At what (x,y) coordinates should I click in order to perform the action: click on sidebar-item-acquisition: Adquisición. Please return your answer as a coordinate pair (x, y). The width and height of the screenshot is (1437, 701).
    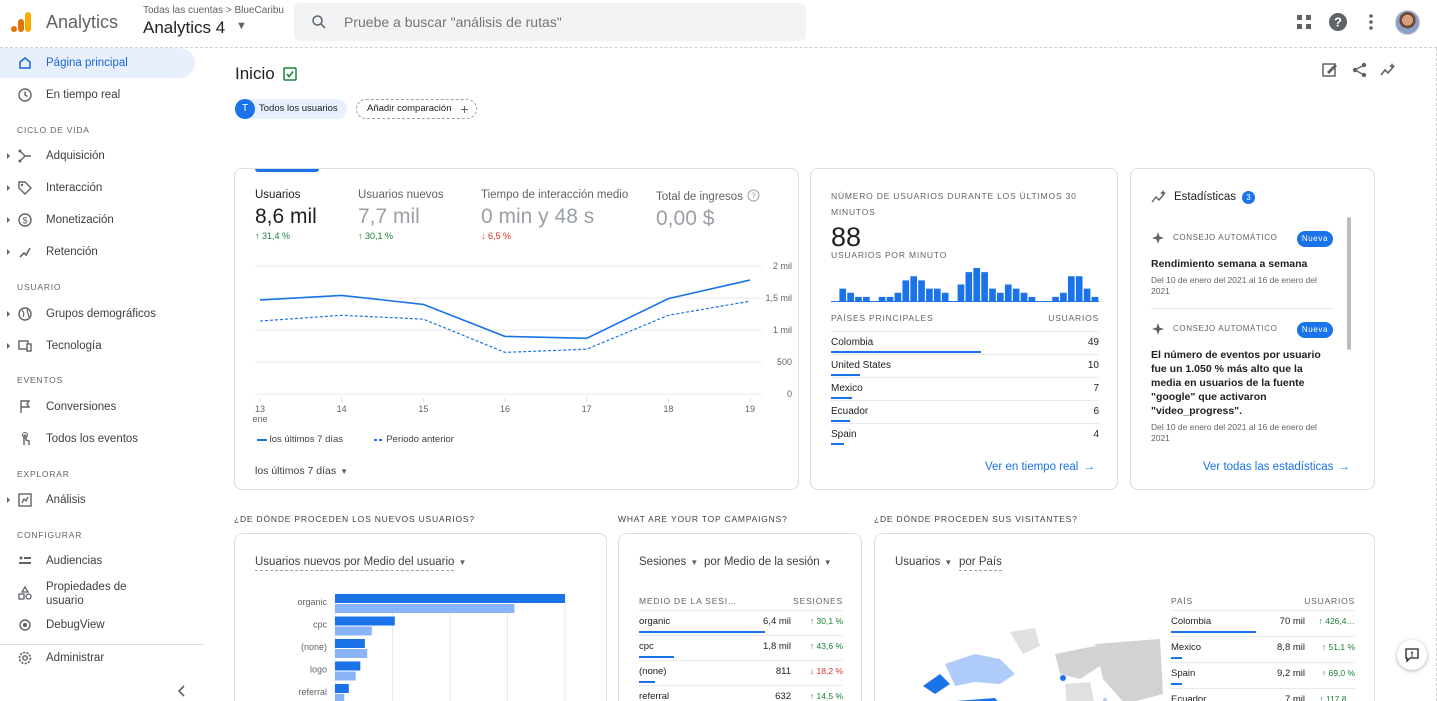
    Looking at the image, I should click on (97, 156).